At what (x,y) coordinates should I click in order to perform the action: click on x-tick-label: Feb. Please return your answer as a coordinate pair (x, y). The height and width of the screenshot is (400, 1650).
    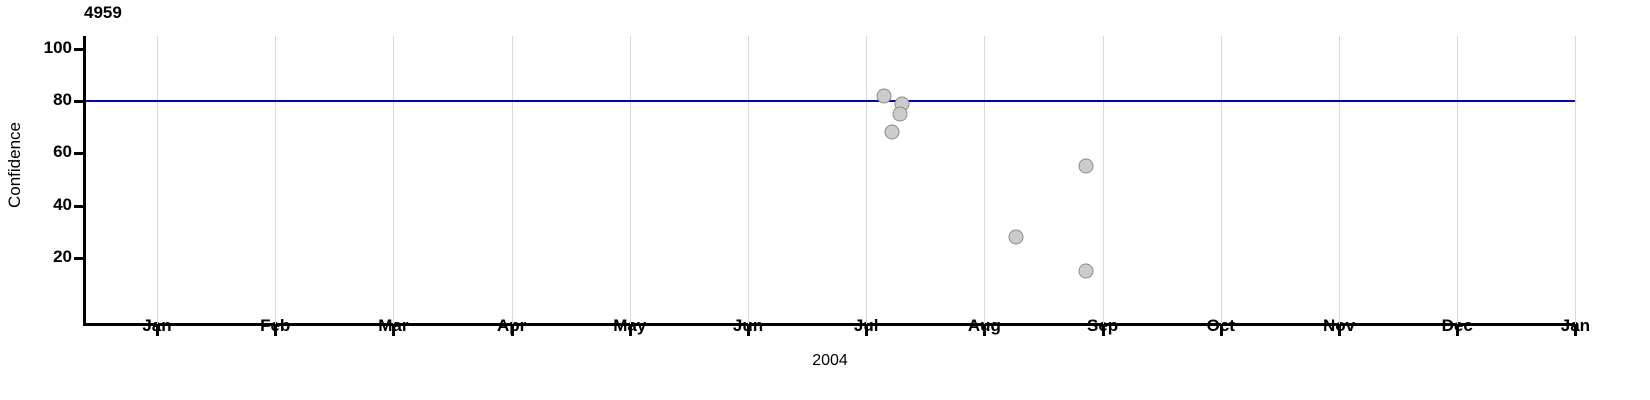
    Looking at the image, I should click on (275, 325).